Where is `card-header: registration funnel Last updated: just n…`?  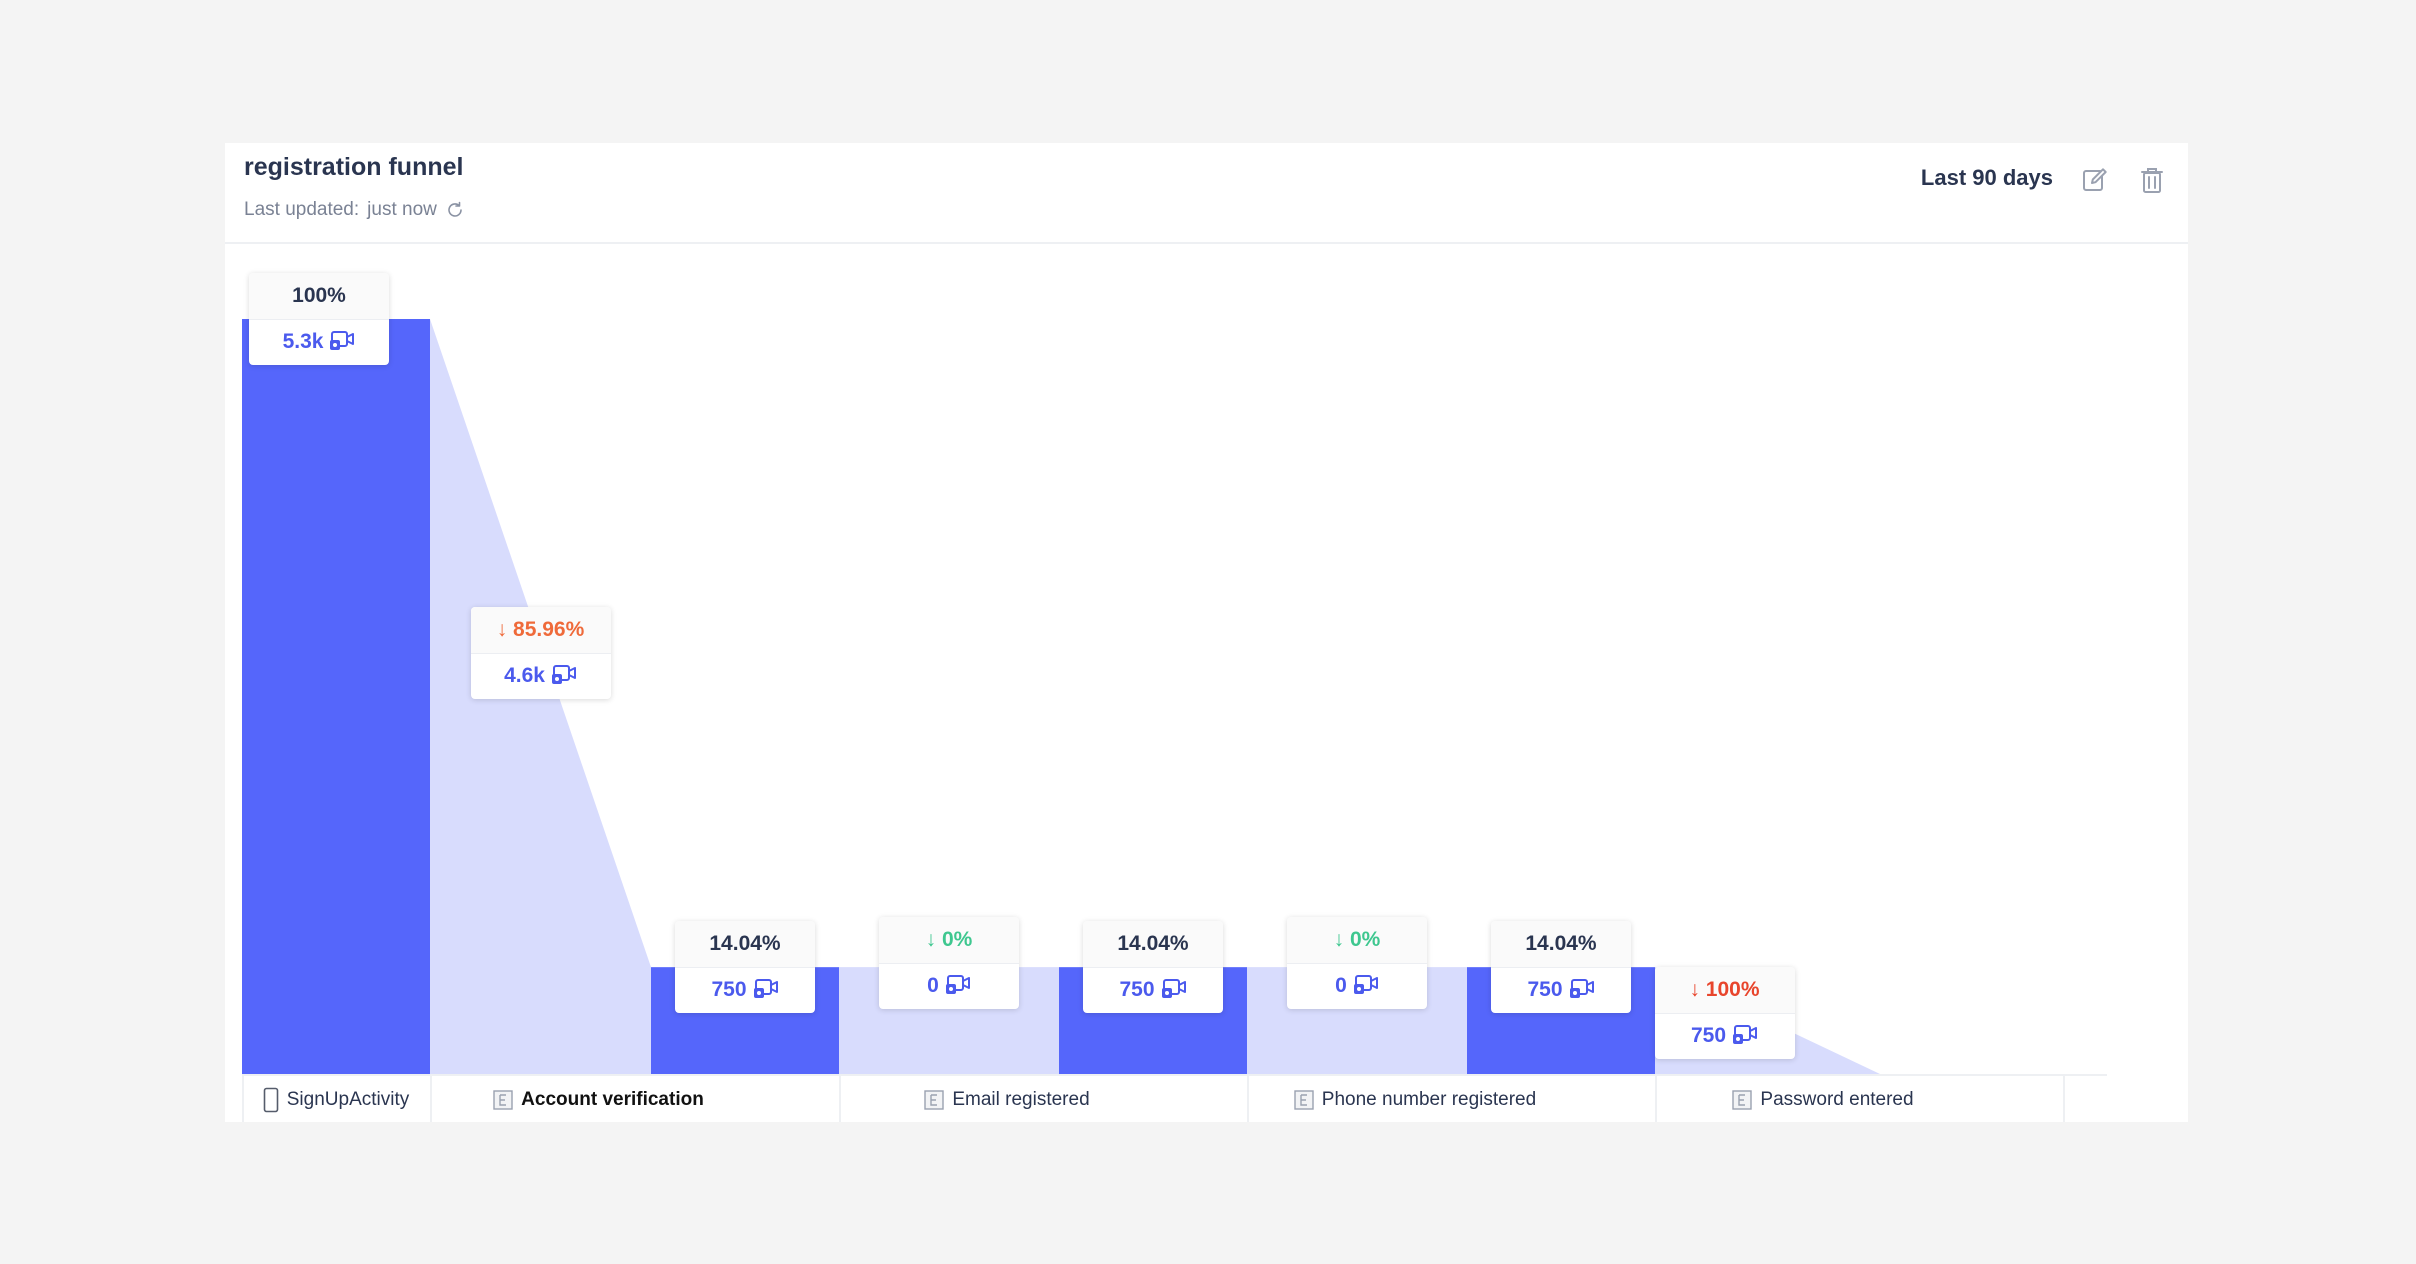 card-header: registration funnel Last updated: just n… is located at coordinates (1206, 193).